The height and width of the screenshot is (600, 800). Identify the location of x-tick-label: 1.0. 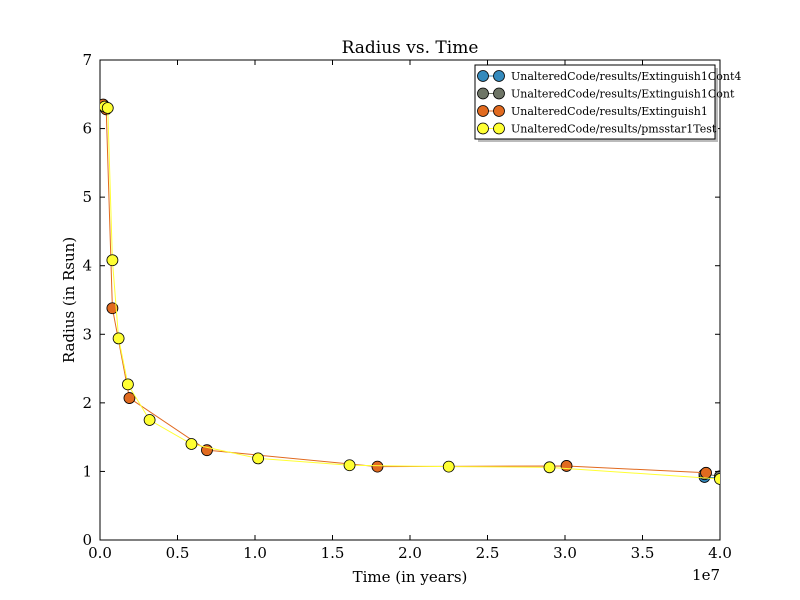
(255, 553).